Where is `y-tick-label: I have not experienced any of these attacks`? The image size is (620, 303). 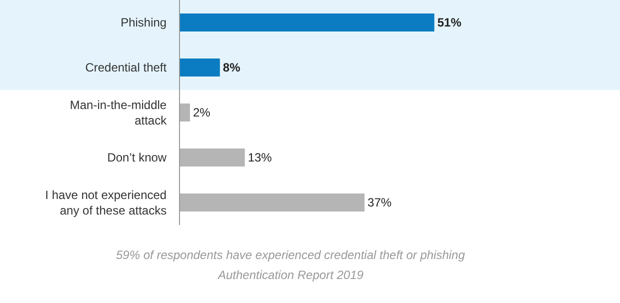
y-tick-label: I have not experienced any of these attacks is located at coordinates (106, 203).